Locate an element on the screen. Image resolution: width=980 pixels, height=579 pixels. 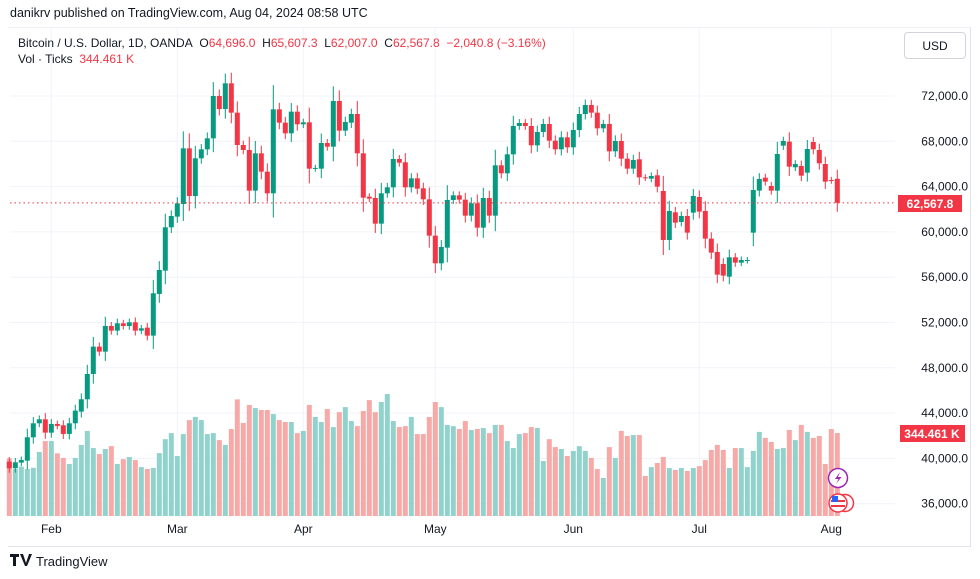
price-badge-bg is located at coordinates (930, 203).